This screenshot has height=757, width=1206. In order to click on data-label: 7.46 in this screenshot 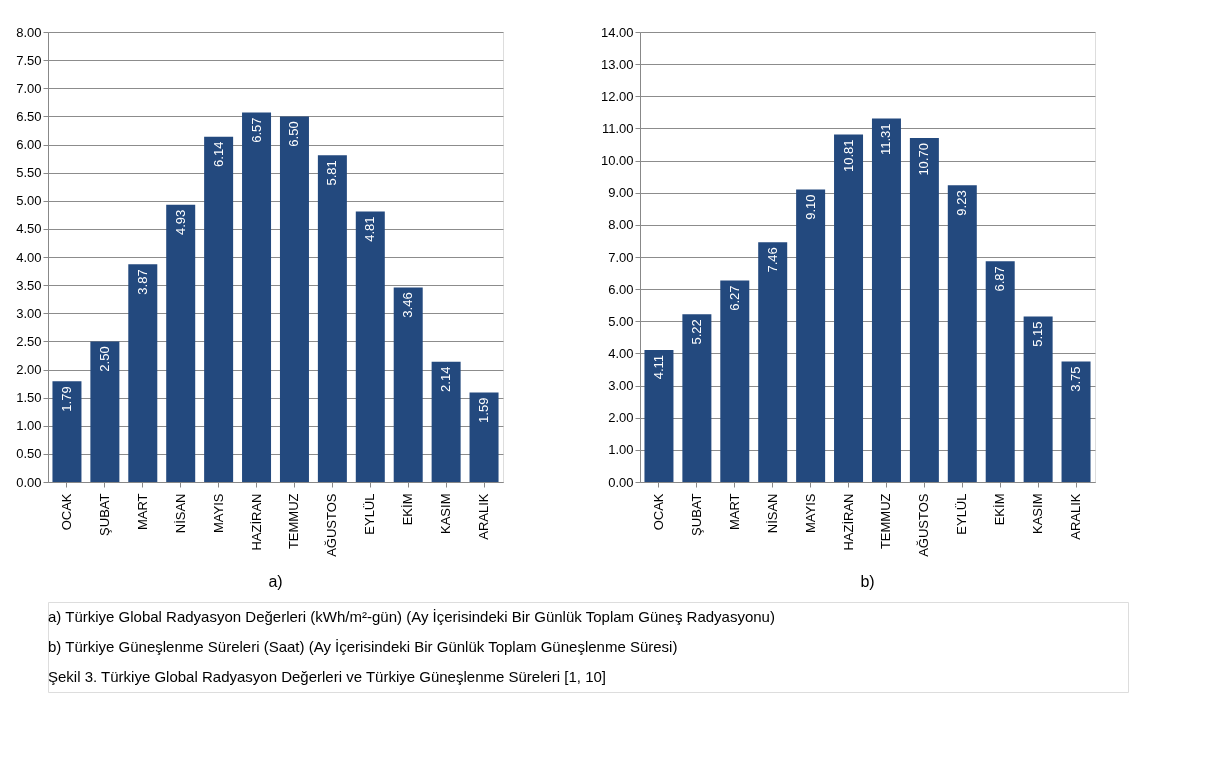, I will do `click(772, 260)`.